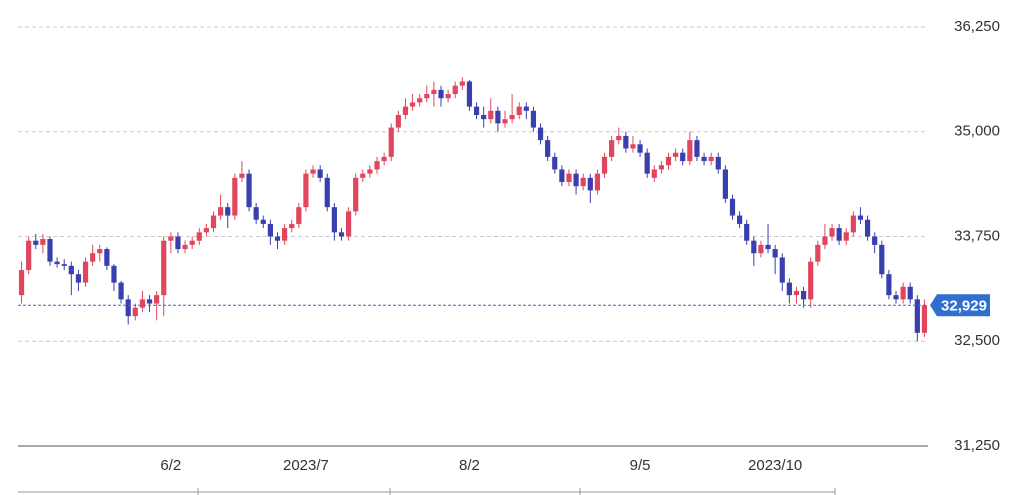 The width and height of the screenshot is (1024, 495). What do you see at coordinates (640, 465) in the screenshot?
I see `x-tick-label: 9/5` at bounding box center [640, 465].